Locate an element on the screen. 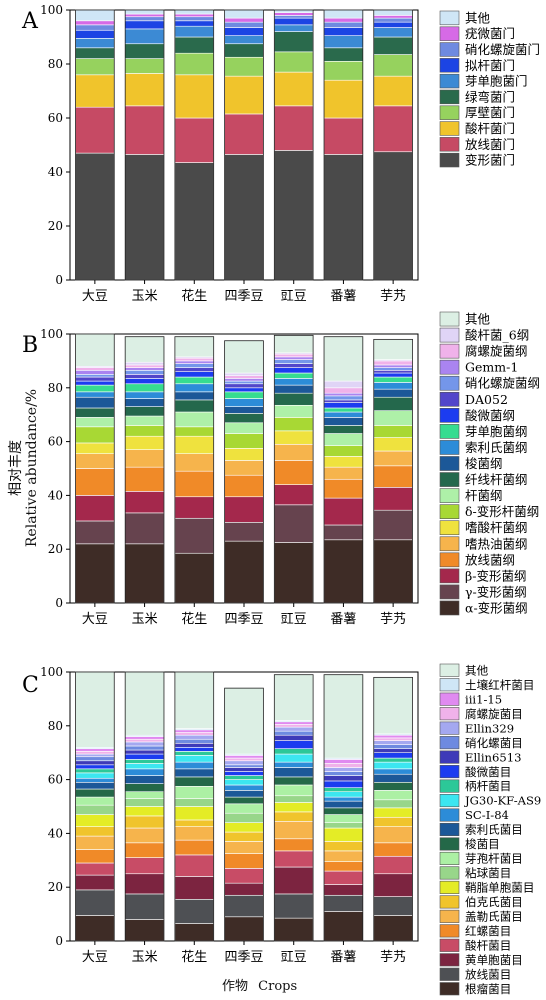 This screenshot has height=1000, width=546. legend-label: 梭菌纲 is located at coordinates (484, 463).